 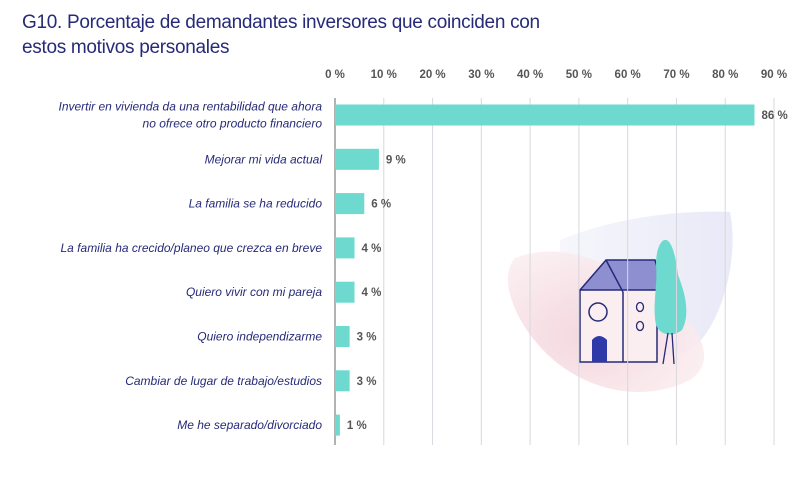 What do you see at coordinates (396, 160) in the screenshot?
I see `value-label: 9 %` at bounding box center [396, 160].